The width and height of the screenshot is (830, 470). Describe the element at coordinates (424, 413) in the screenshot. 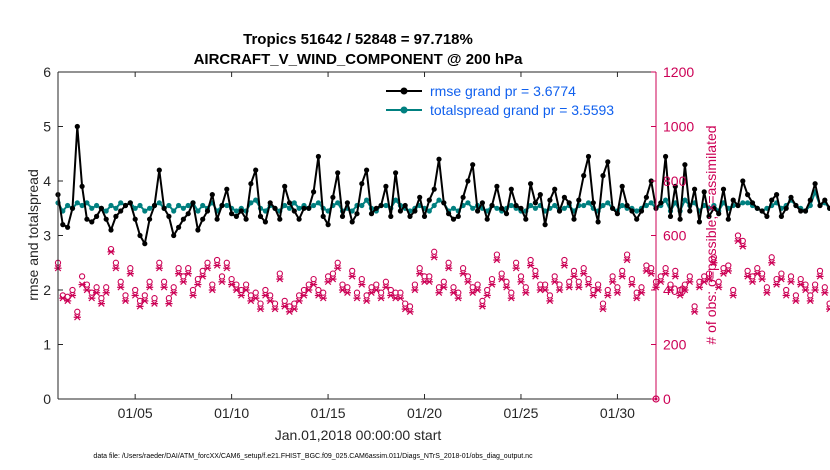

I see `x-tick-label: 01/20` at that location.